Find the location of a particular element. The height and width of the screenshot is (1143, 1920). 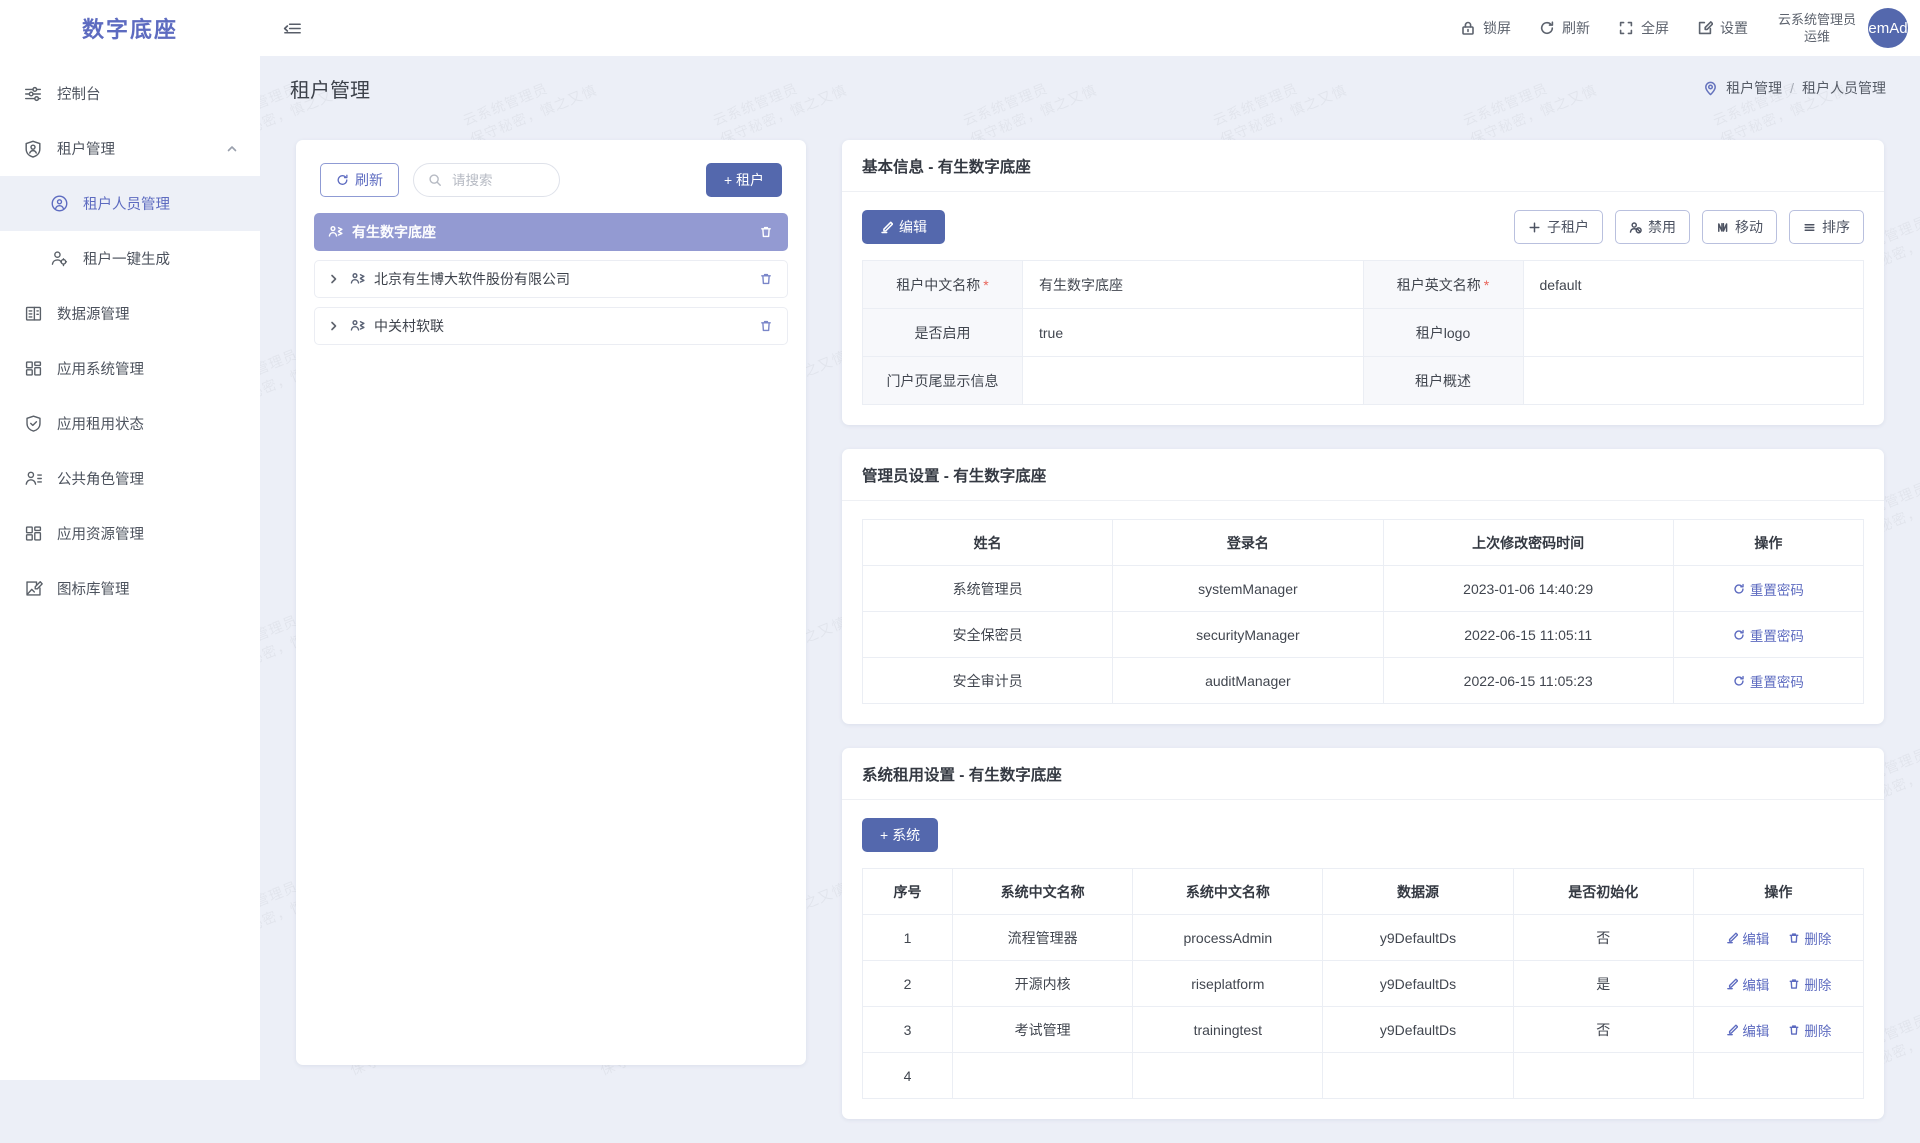

admin-password-time: 2022-06-15 11:05:23 is located at coordinates (1528, 681).